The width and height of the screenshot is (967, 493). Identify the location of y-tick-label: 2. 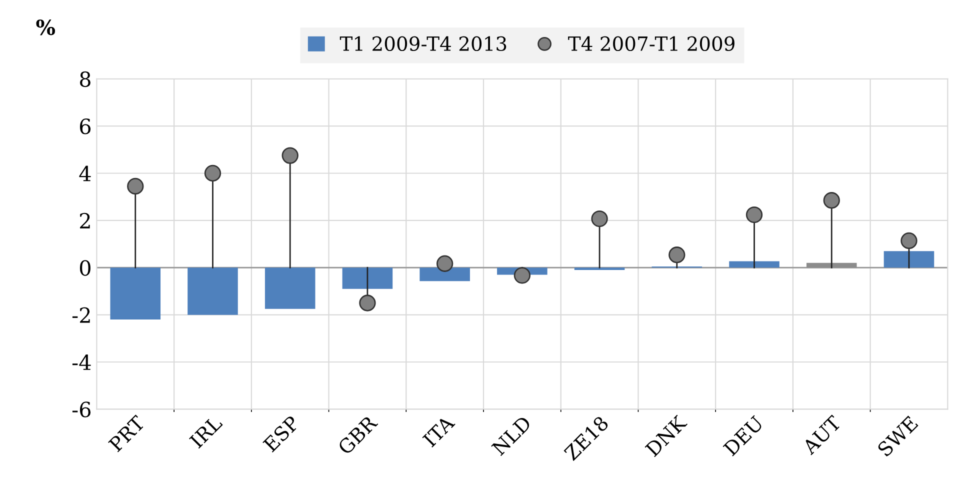
(85, 220).